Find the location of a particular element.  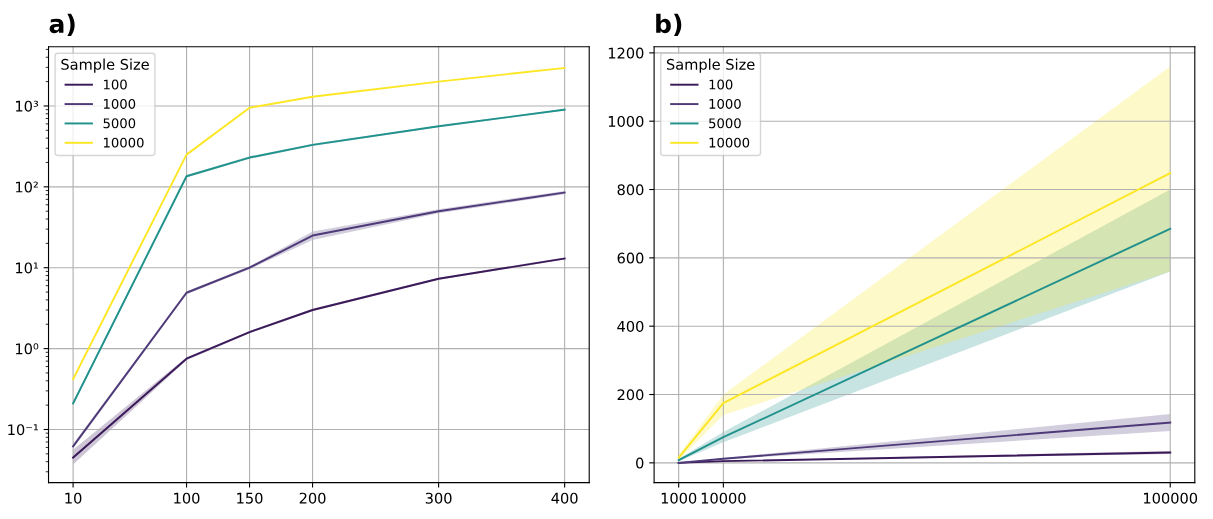

x-tick-label: 150 is located at coordinates (250, 498).